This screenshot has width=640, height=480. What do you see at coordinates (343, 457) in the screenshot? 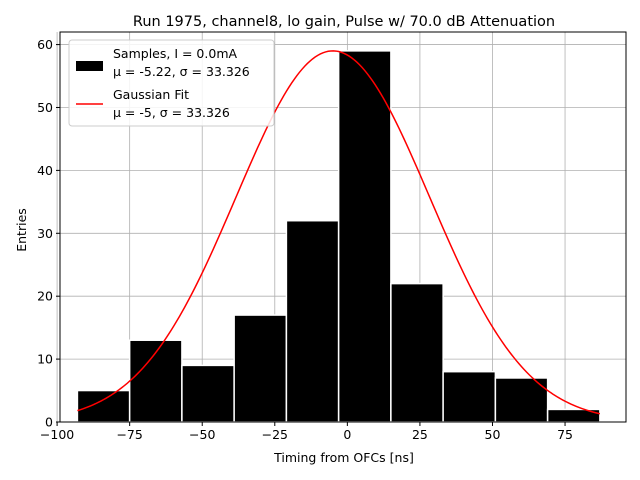
I see `x-axis-label: Timing from OFCs [ns]` at bounding box center [343, 457].